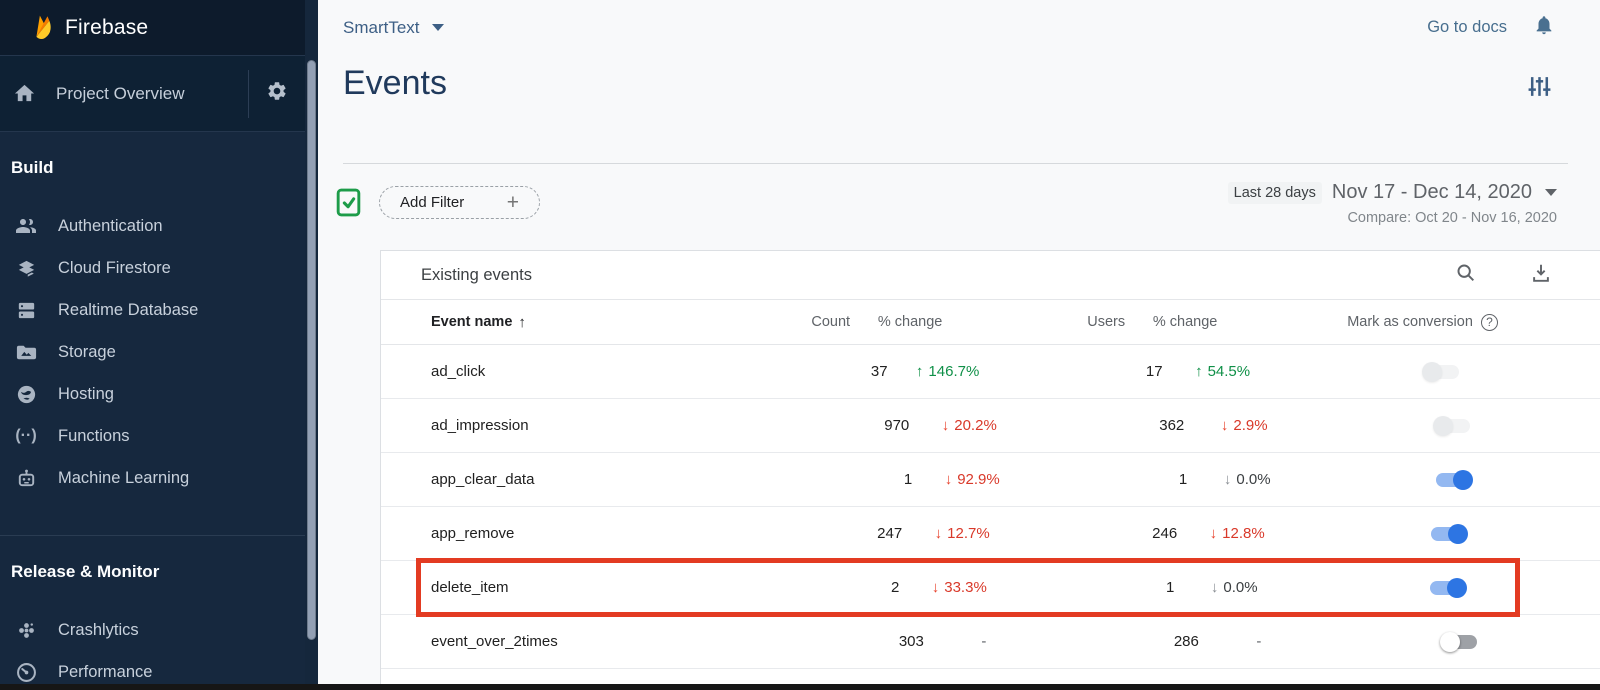 The height and width of the screenshot is (690, 1600). I want to click on event-name: ad_click, so click(458, 371).